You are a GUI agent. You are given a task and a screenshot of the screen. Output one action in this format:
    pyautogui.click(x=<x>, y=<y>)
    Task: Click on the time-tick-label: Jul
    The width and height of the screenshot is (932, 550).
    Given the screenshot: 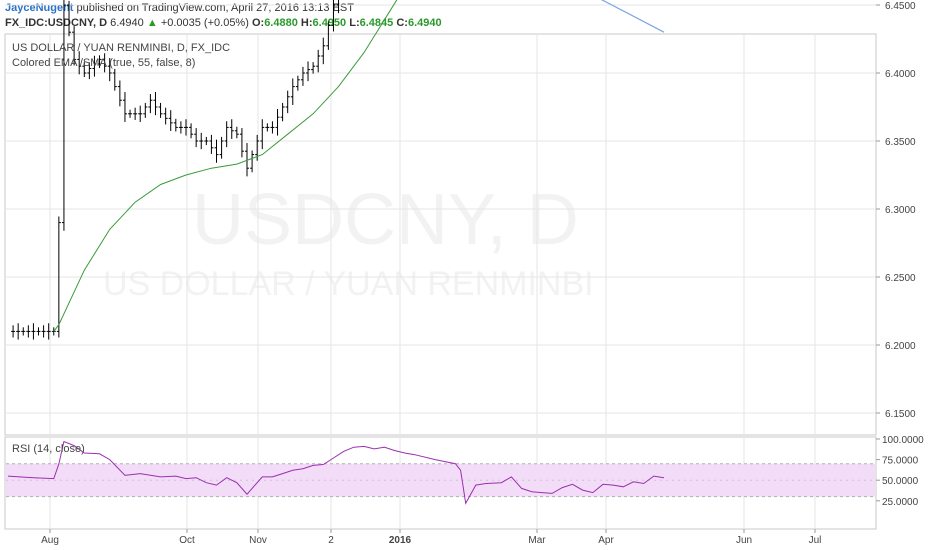 What is the action you would take?
    pyautogui.click(x=815, y=540)
    